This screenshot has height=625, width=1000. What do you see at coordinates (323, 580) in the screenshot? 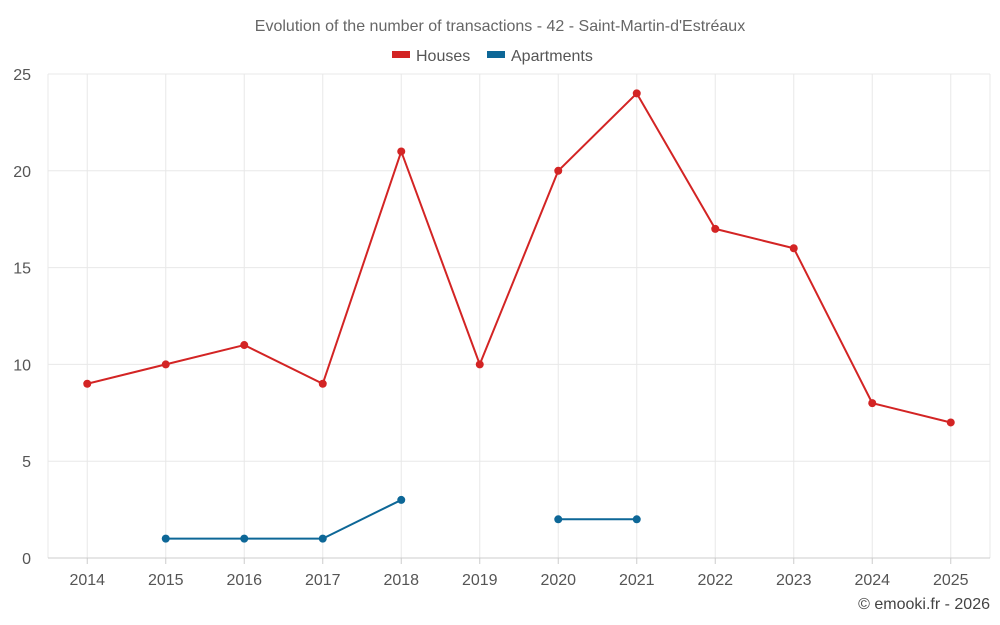
I see `x-tick-label: 2017` at bounding box center [323, 580].